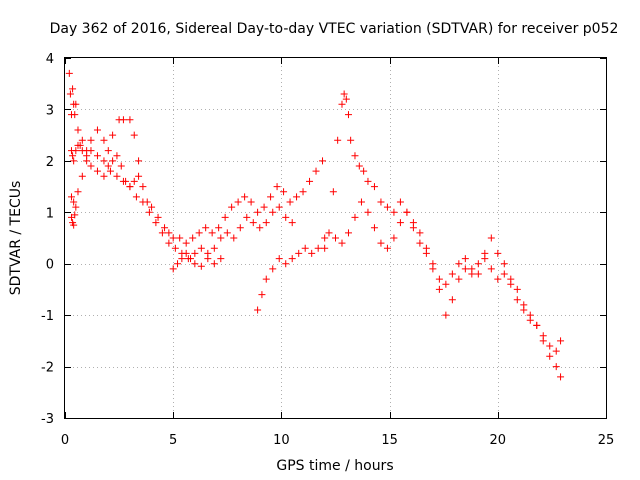  I want to click on y-tick-label: -3, so click(47, 419).